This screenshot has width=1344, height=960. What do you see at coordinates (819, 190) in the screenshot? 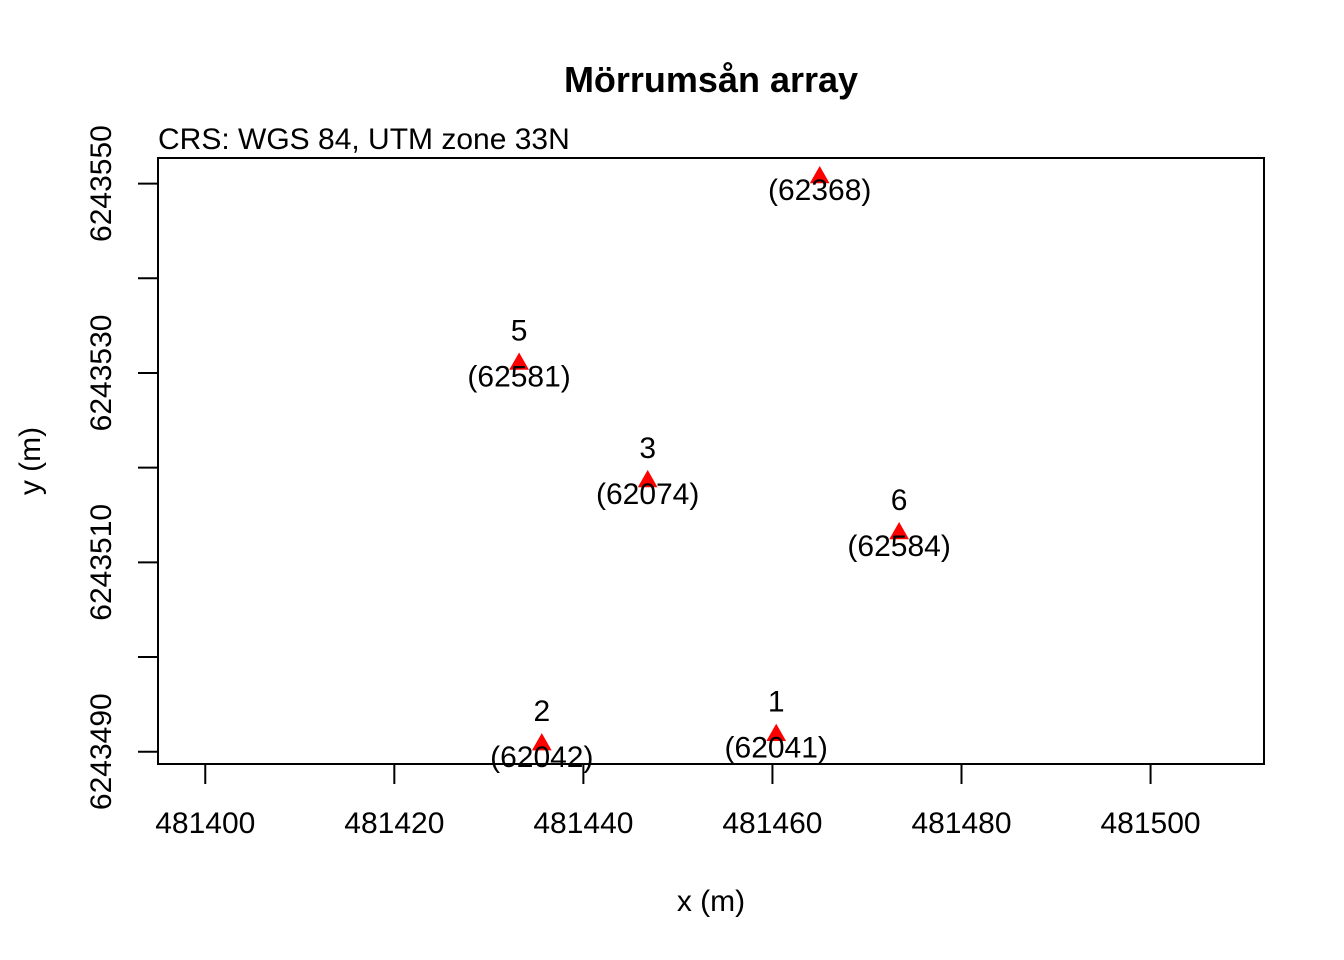
I see `station-id-label: (62368)` at bounding box center [819, 190].